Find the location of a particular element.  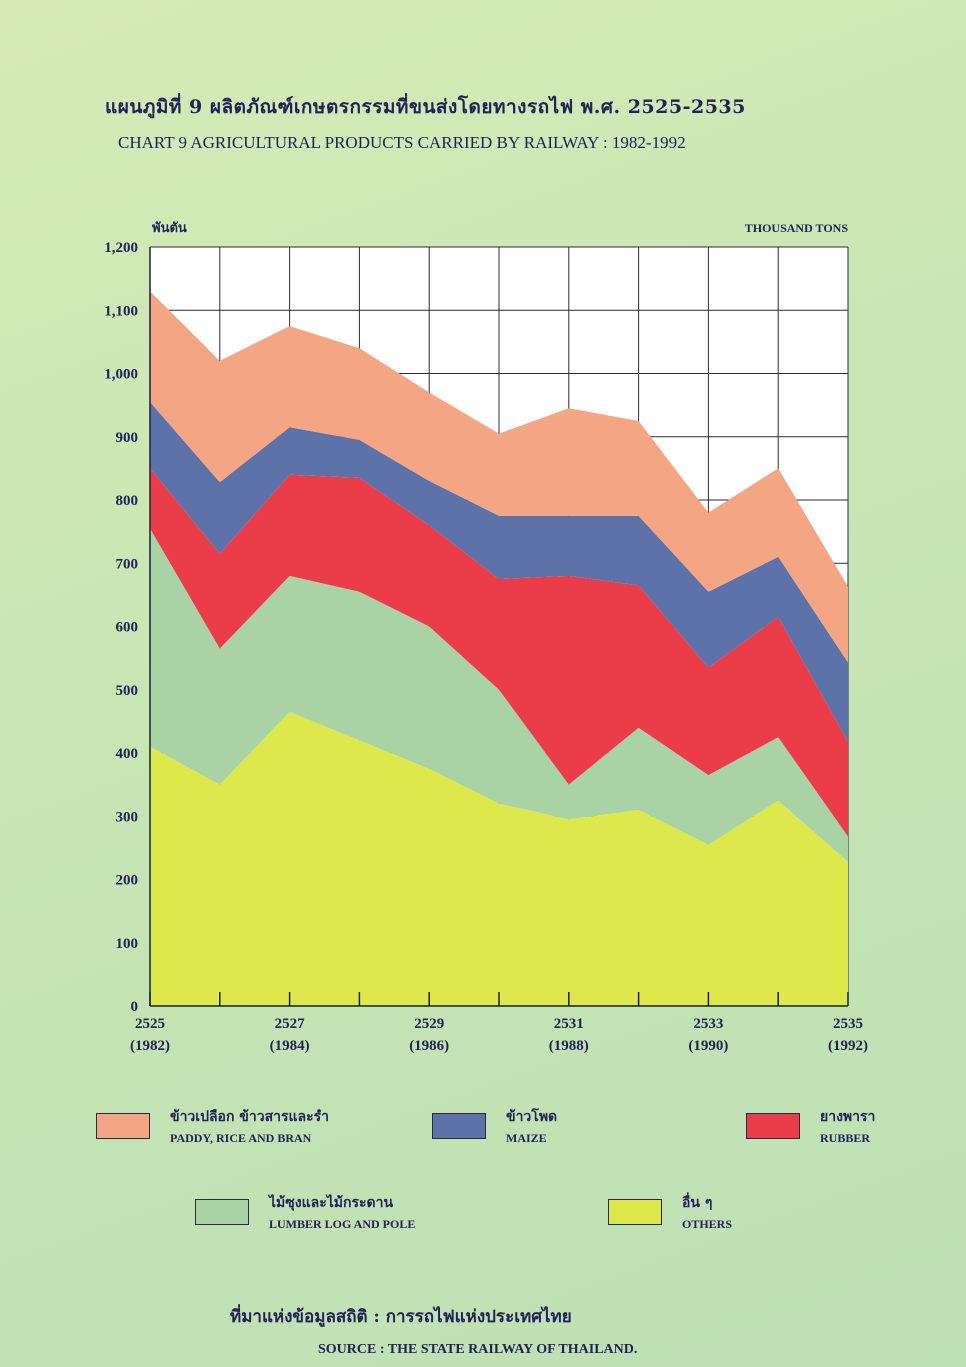

legend-swatch-rubber is located at coordinates (773, 1126).